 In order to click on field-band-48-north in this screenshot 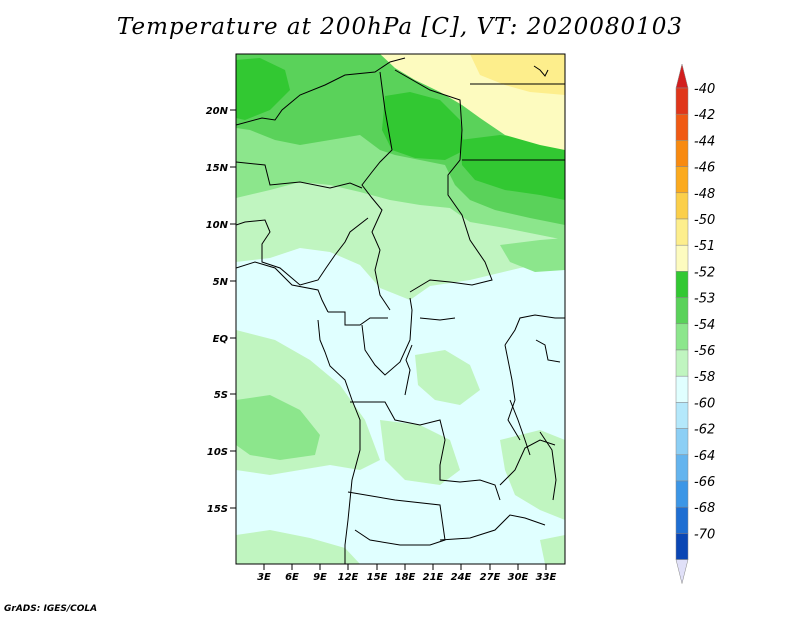, I will do `click(517, 74)`.